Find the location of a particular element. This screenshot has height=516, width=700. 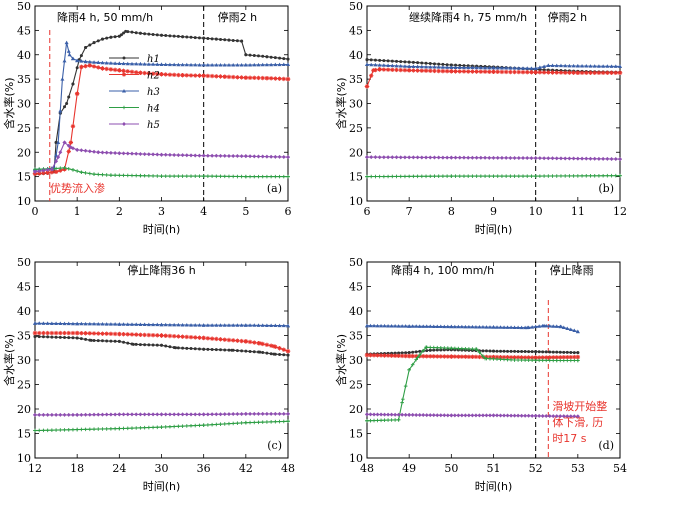

y-tick-label: 10 is located at coordinates (24, 201).